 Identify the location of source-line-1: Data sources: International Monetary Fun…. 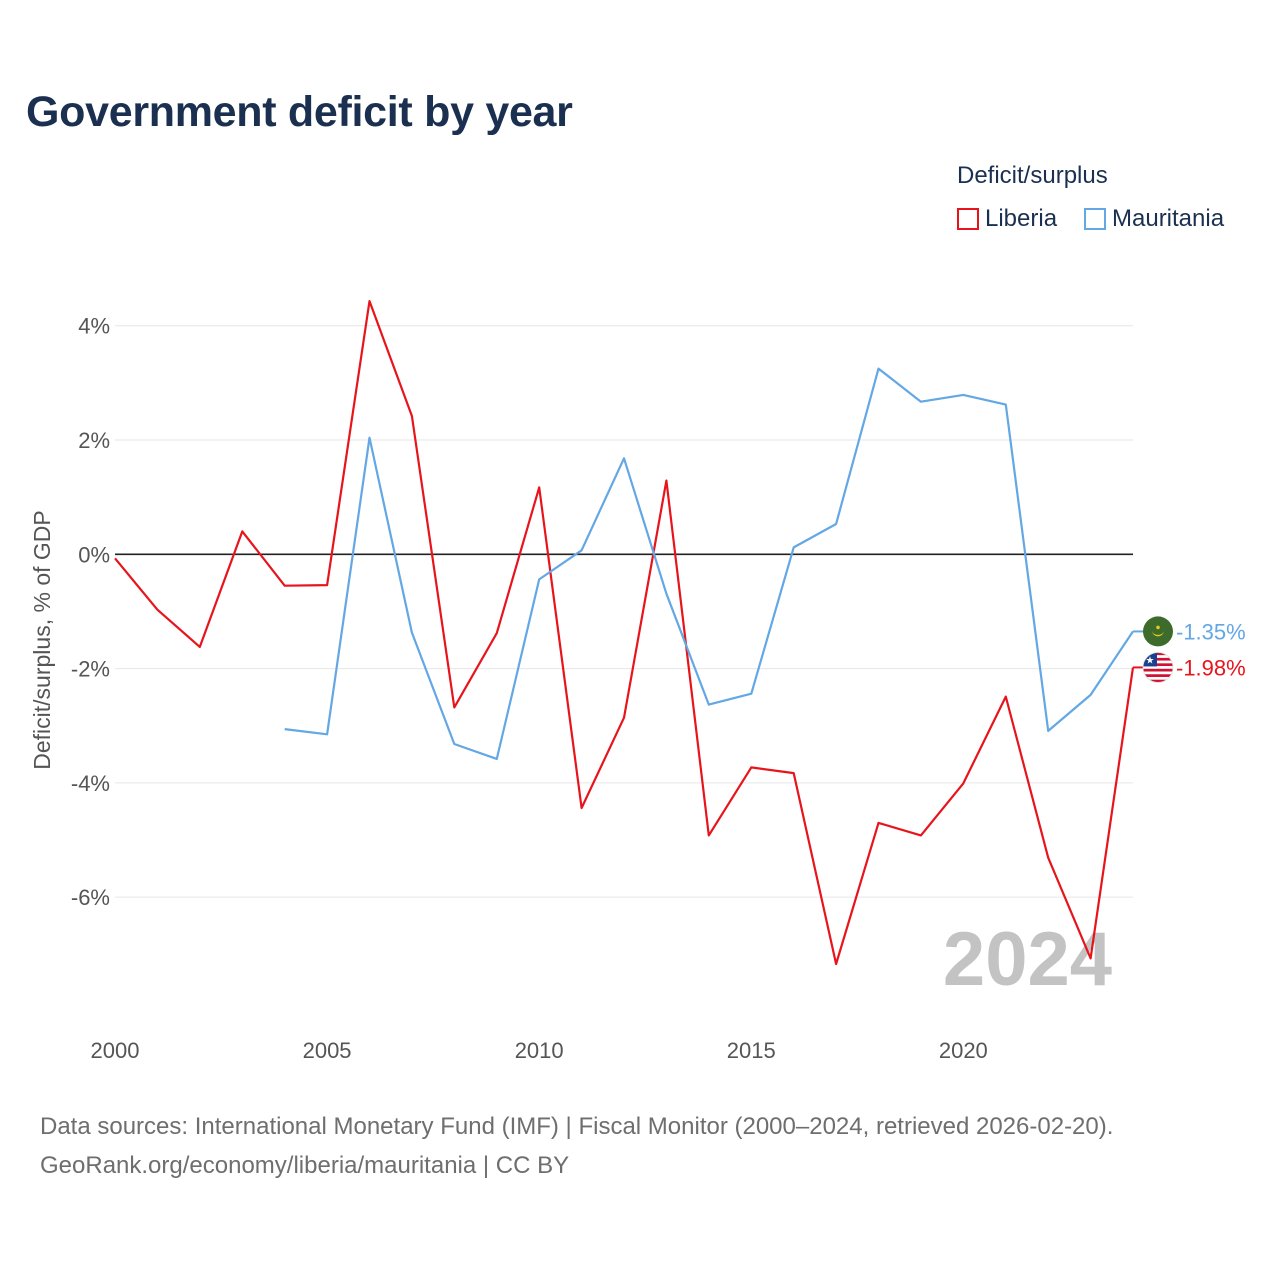
(577, 1126).